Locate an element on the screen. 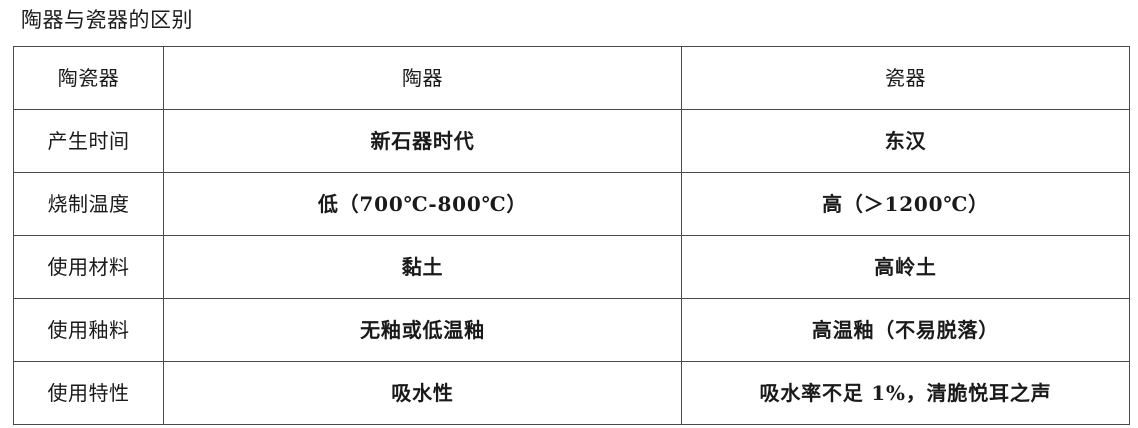  cell-porcelain-material: 高岭土 is located at coordinates (905, 267).